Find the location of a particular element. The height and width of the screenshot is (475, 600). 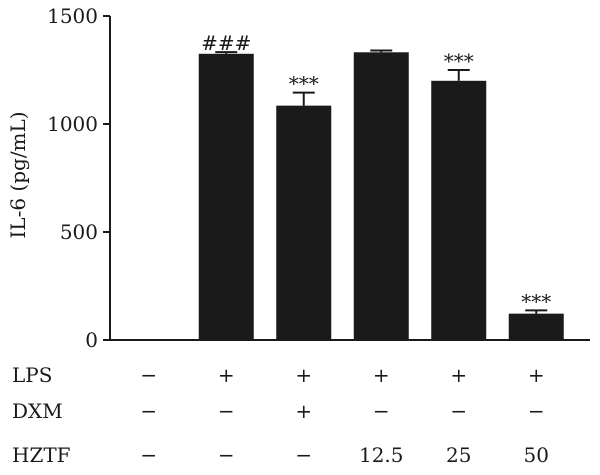

condition-value: 50 is located at coordinates (536, 455).